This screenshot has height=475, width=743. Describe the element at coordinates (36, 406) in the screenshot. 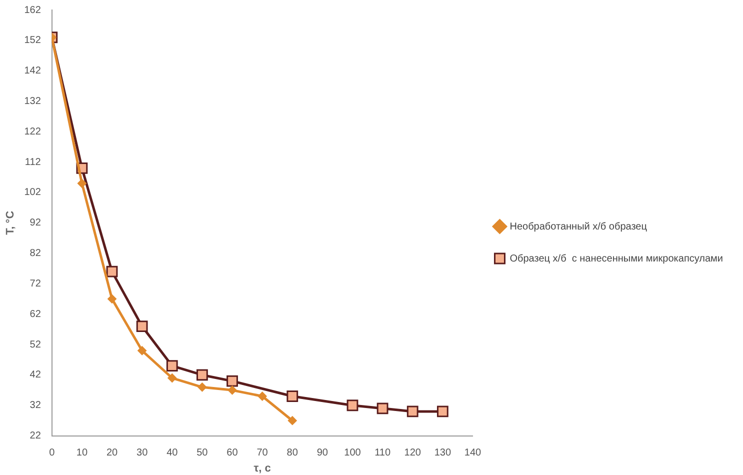

I see `y-tick-label: 32` at that location.